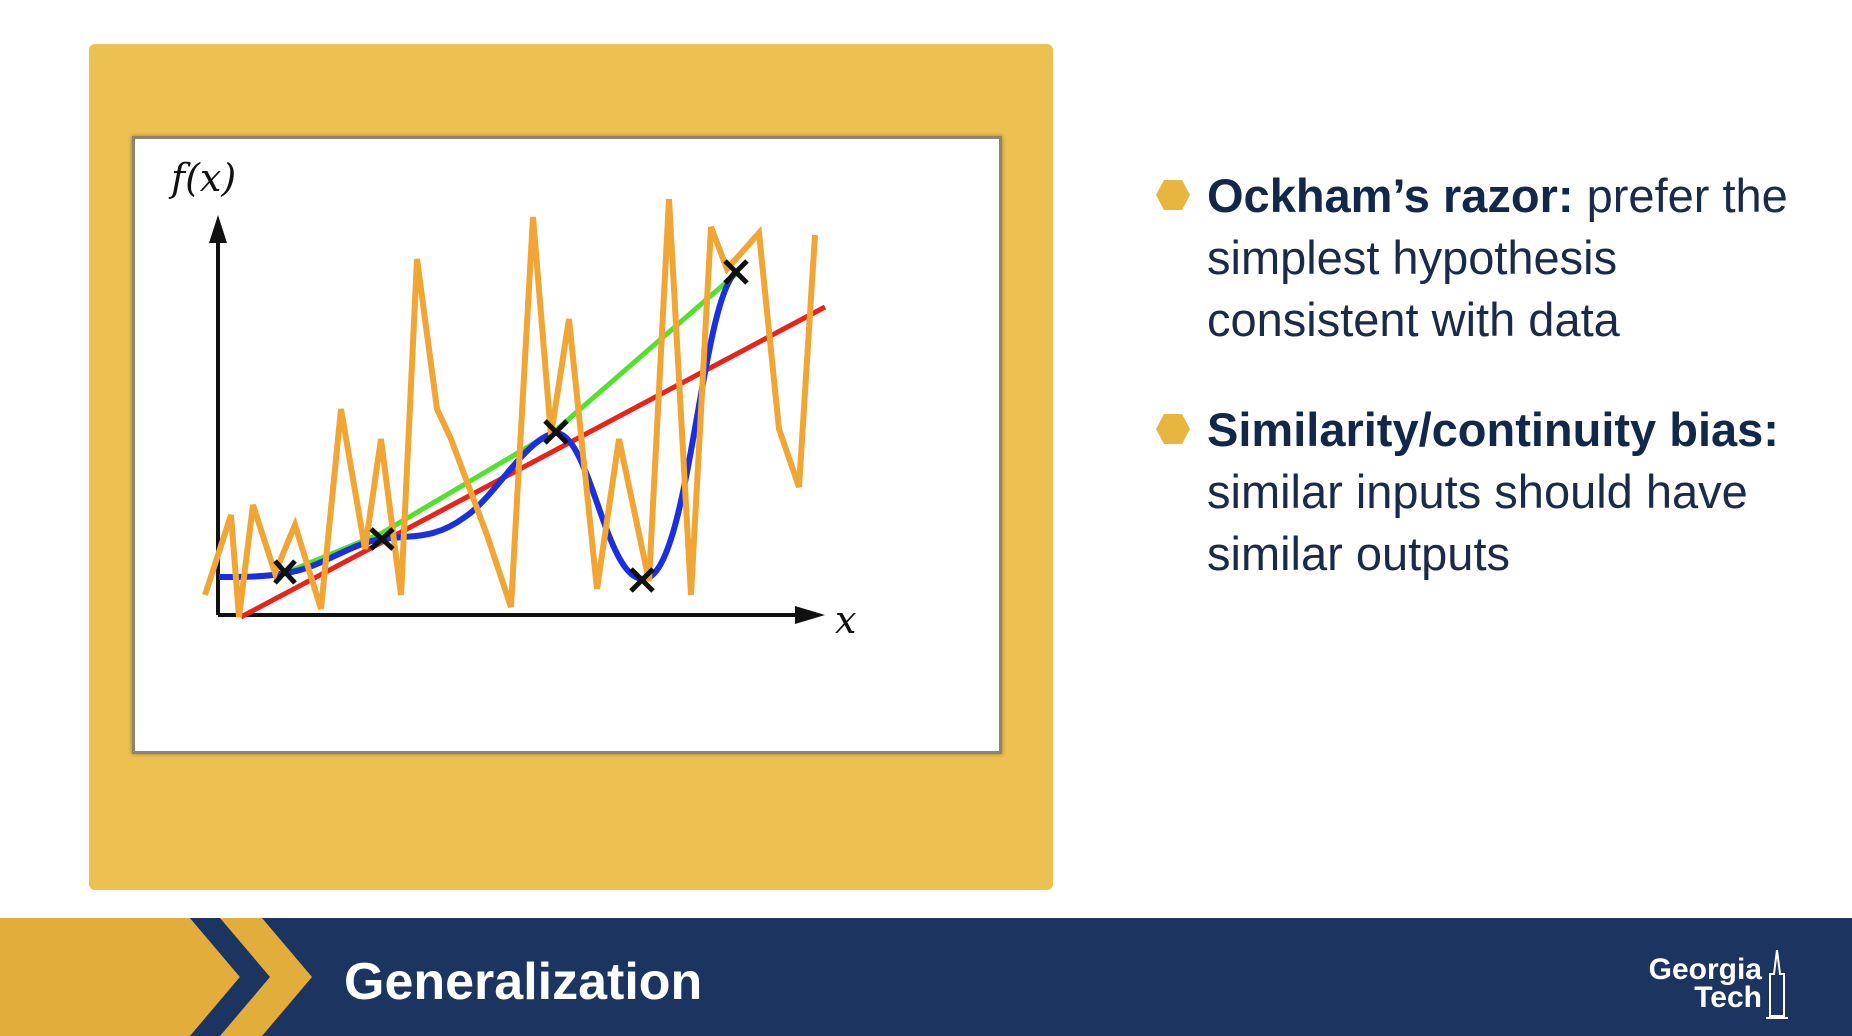  Describe the element at coordinates (202, 178) in the screenshot. I see `y-axis-label: f(x)` at that location.